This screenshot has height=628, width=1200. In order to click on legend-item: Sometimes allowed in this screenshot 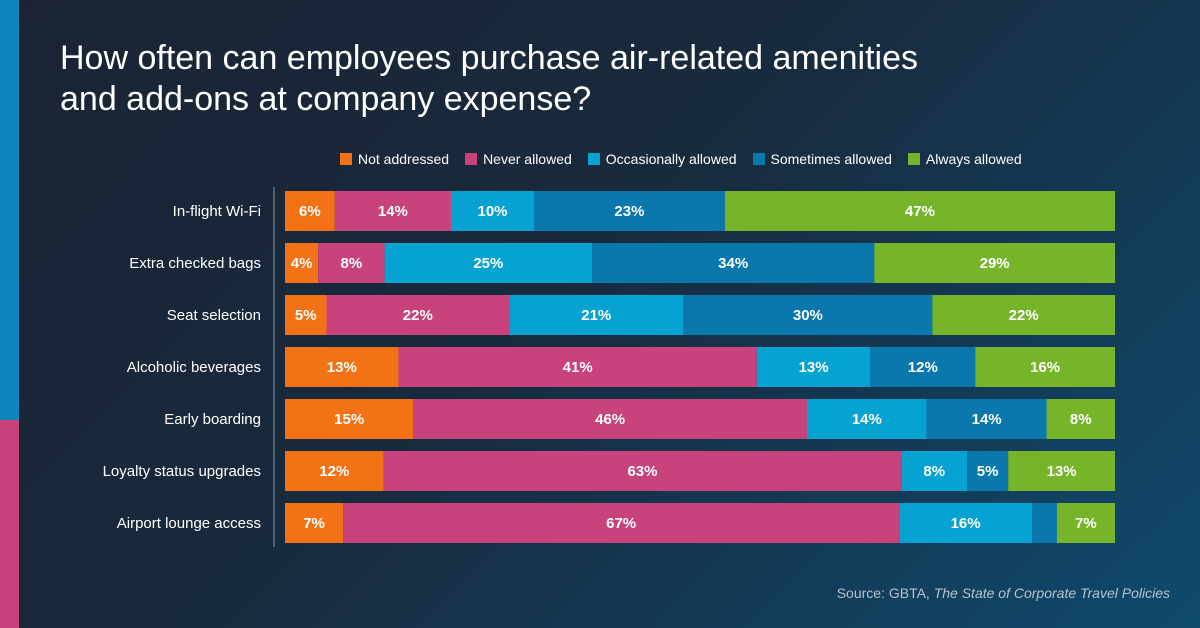, I will do `click(822, 159)`.